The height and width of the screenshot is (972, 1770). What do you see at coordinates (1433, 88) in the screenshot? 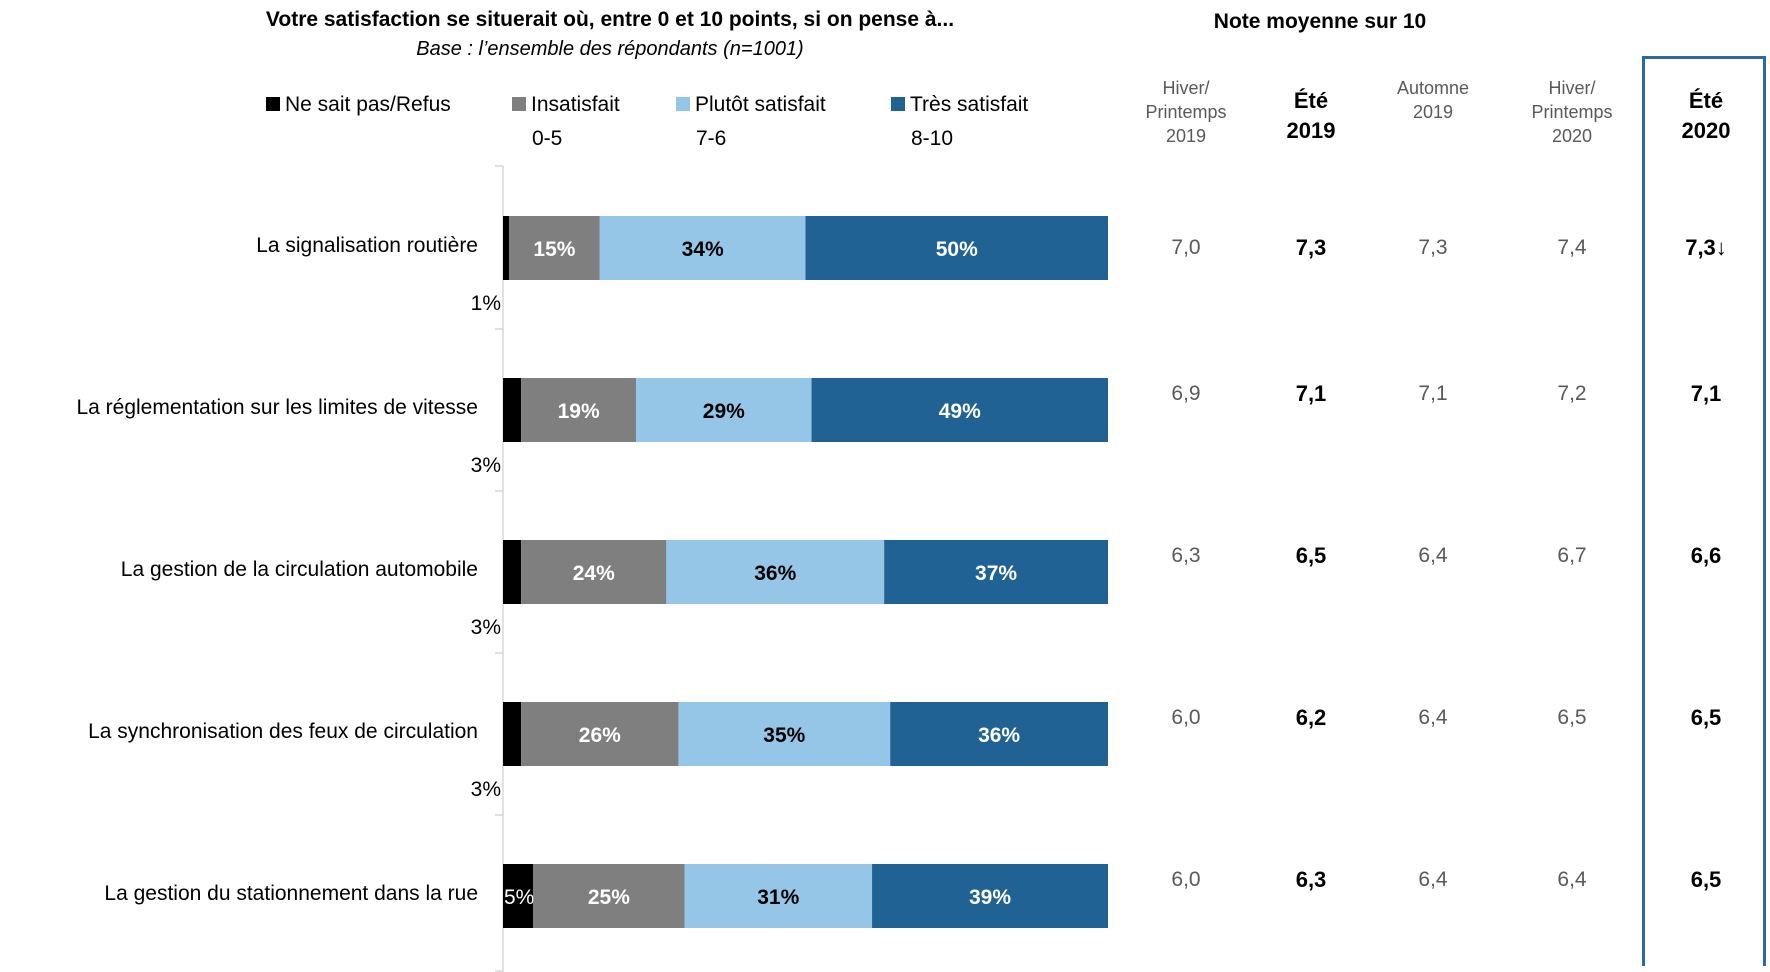
I see `column-header-line: Automne` at bounding box center [1433, 88].